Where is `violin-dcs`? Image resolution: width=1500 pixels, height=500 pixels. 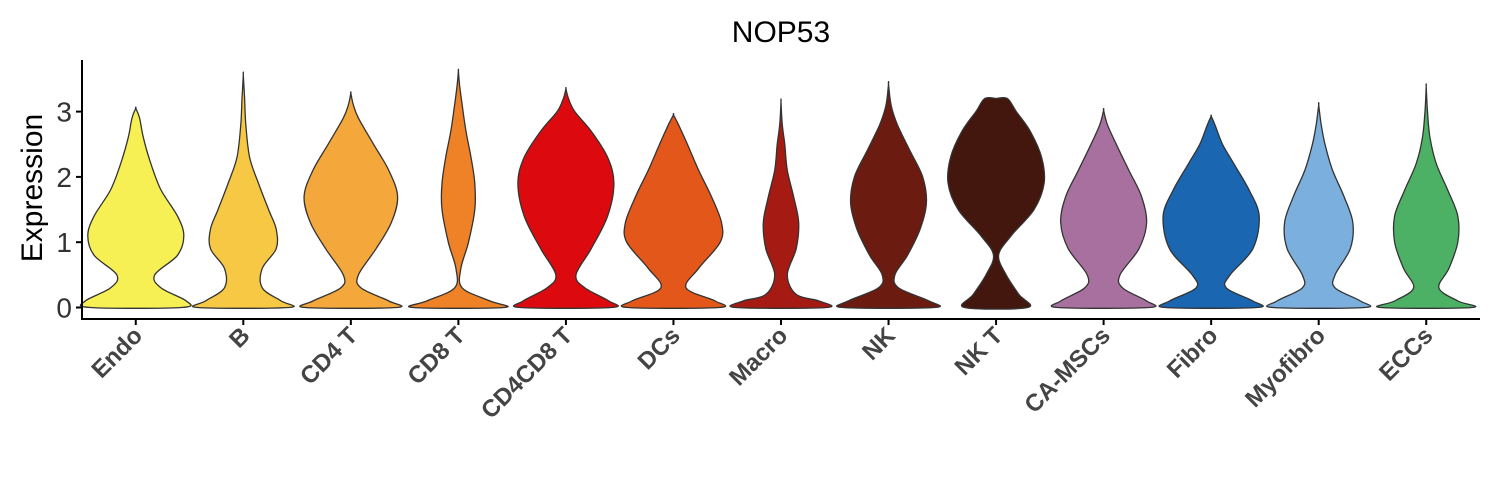 violin-dcs is located at coordinates (673, 210).